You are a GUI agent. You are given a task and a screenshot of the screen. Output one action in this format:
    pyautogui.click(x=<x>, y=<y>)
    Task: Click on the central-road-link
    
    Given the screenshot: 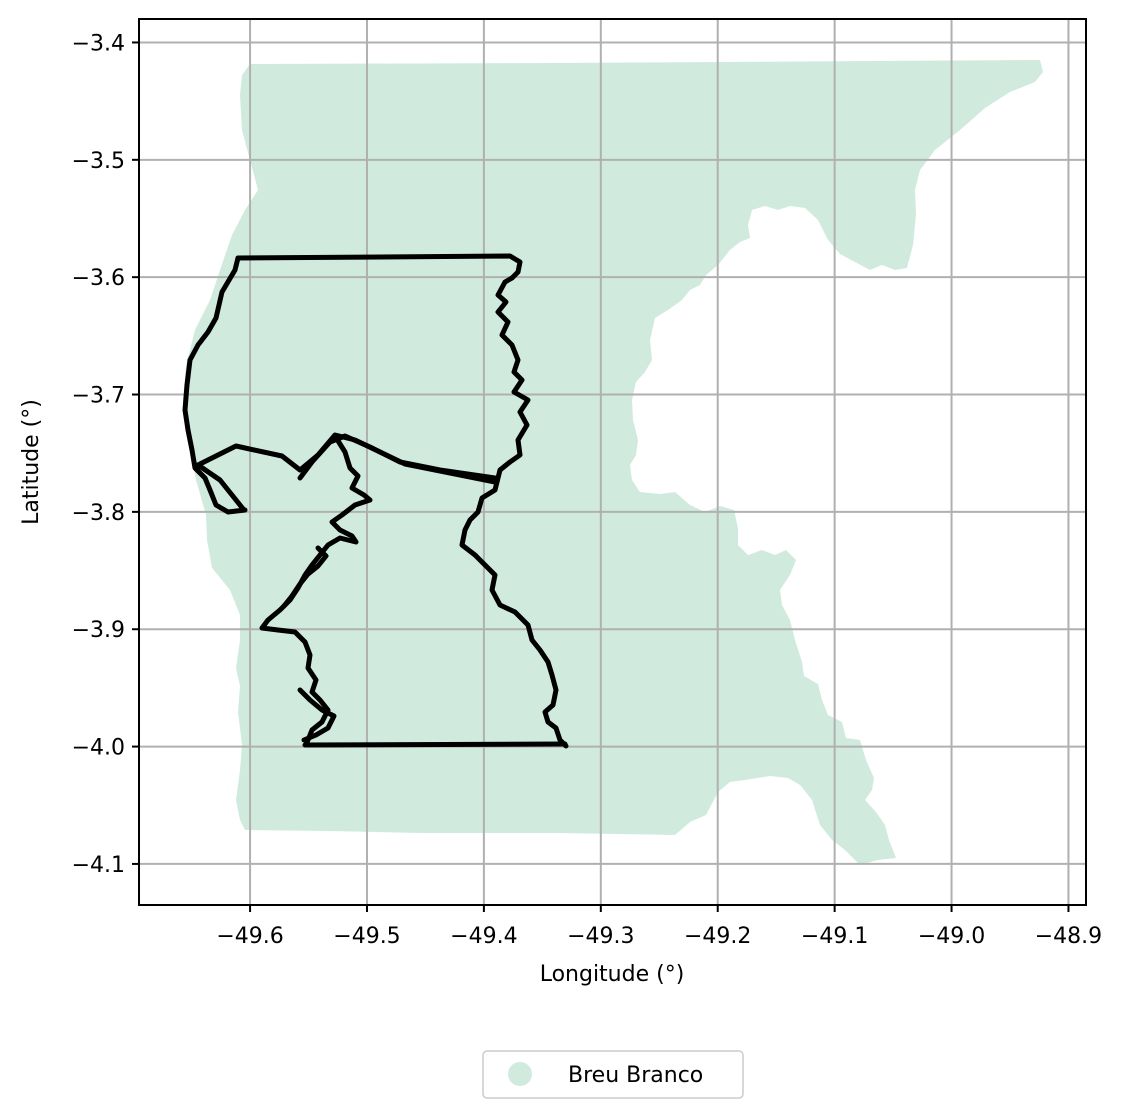 What is the action you would take?
    pyautogui.click(x=221, y=487)
    